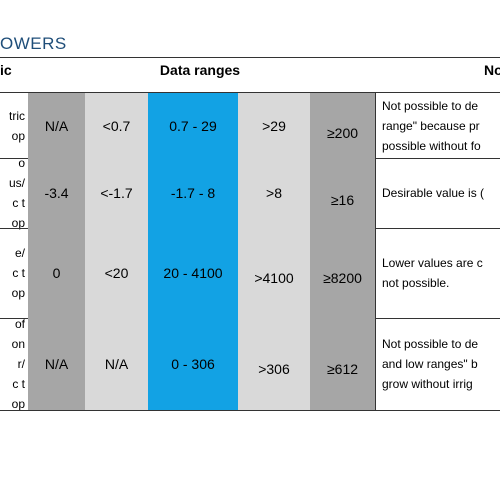  Describe the element at coordinates (14, 364) in the screenshot. I see `row-stub: of on r/c t op` at that location.